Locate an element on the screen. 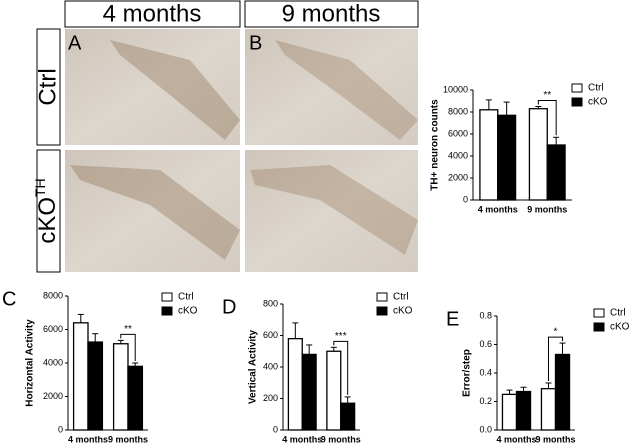  y-tick-label: 200 is located at coordinates (270, 398).